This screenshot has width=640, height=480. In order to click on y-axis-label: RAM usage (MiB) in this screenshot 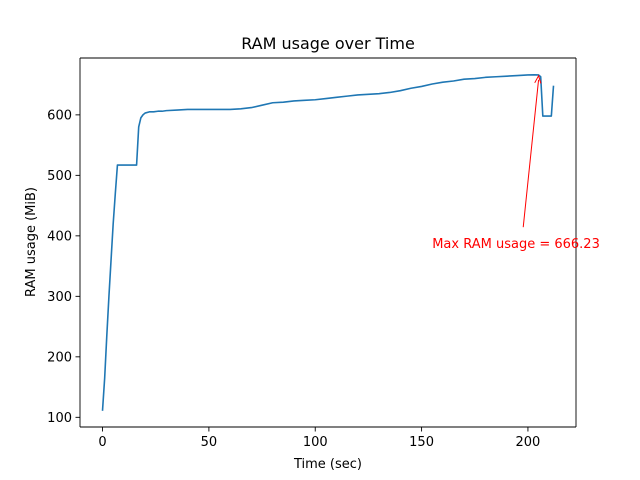, I will do `click(31, 242)`.